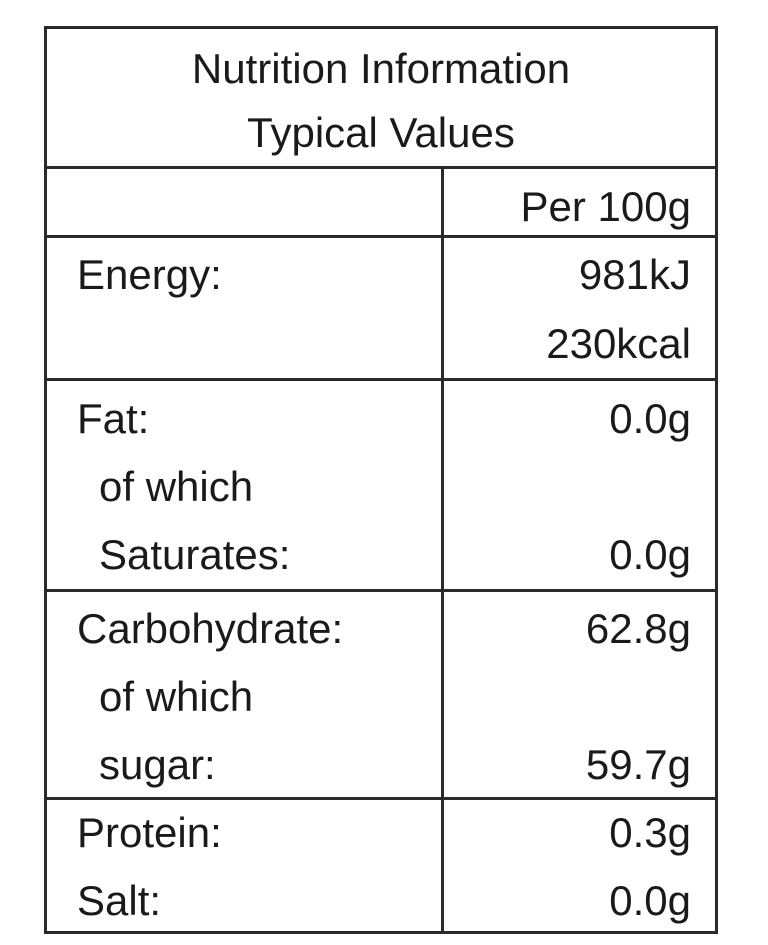  Describe the element at coordinates (638, 764) in the screenshot. I see `row-value-sugar: 59.7g` at that location.